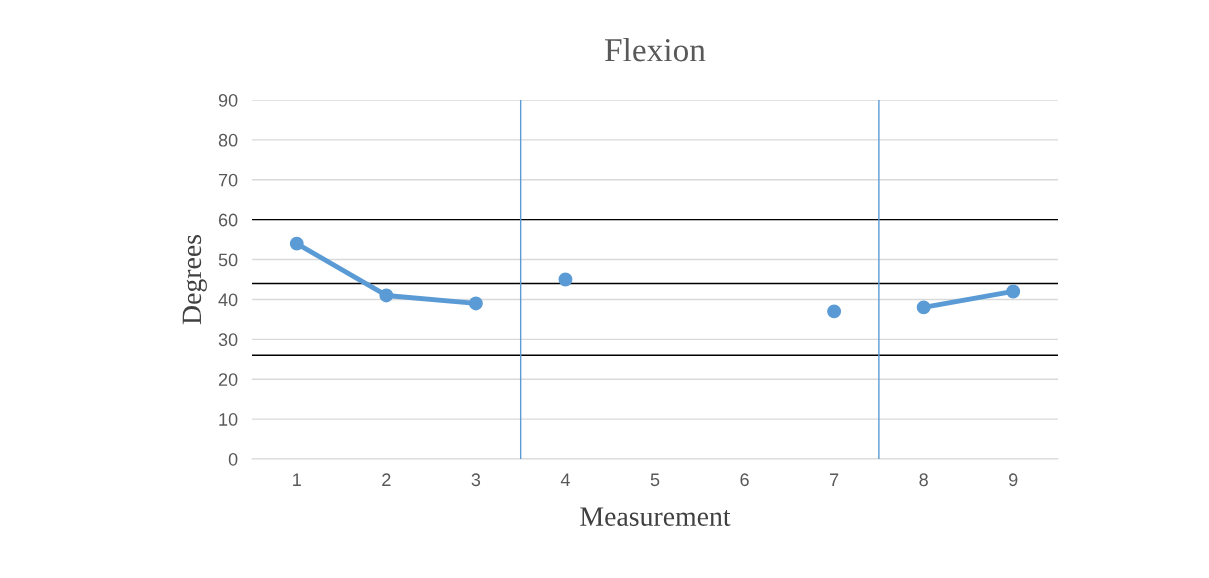 This screenshot has height=578, width=1209. Describe the element at coordinates (194, 280) in the screenshot. I see `y-axis-title: Degrees` at that location.